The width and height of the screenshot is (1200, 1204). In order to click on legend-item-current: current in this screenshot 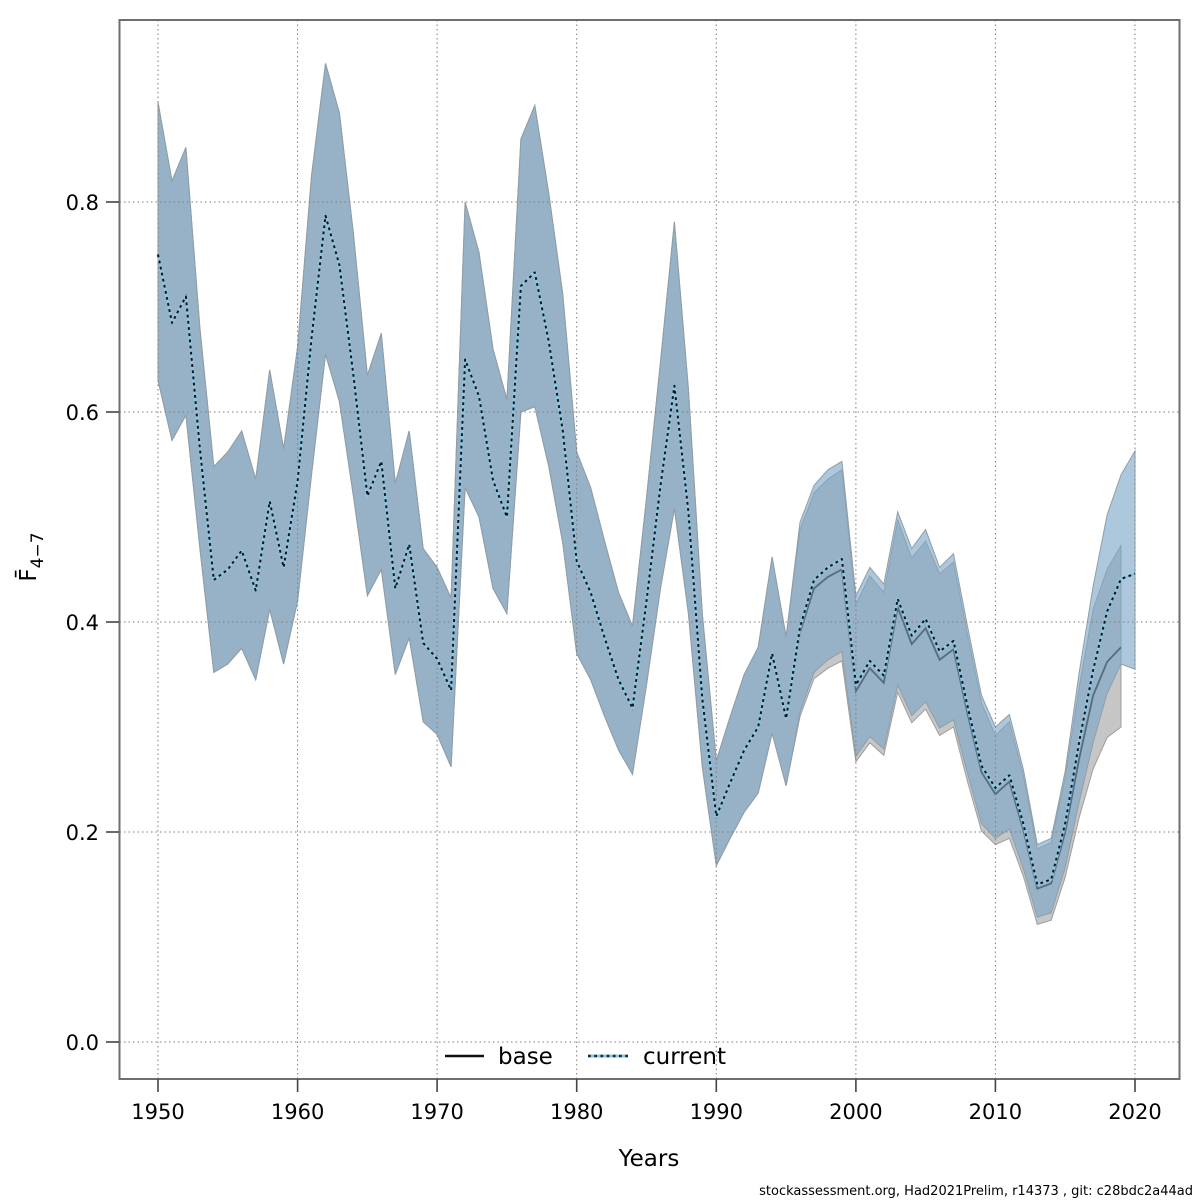, I will do `click(657, 1057)`.